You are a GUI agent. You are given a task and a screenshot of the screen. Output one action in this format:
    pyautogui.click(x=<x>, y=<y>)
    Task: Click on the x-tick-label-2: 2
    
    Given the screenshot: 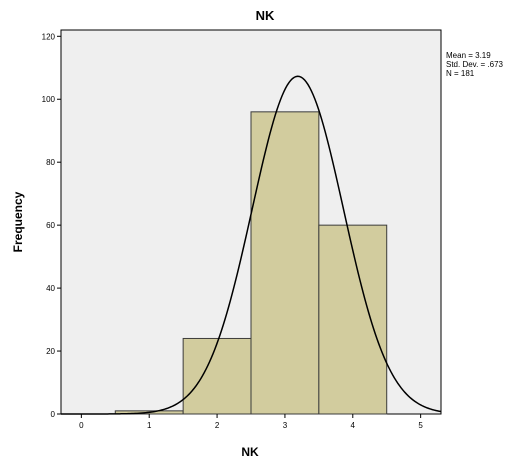 What is the action you would take?
    pyautogui.click(x=217, y=425)
    